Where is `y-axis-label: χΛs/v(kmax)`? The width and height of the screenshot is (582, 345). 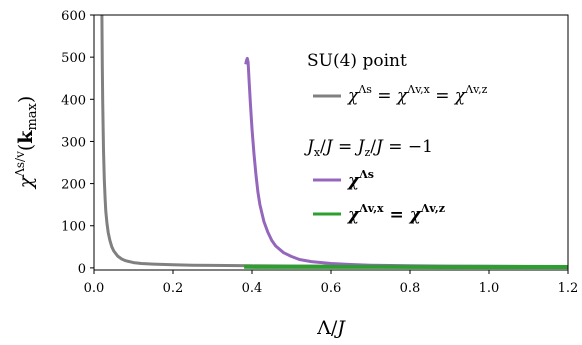 y-axis-label: χΛs/v(kmax) is located at coordinates (26, 143).